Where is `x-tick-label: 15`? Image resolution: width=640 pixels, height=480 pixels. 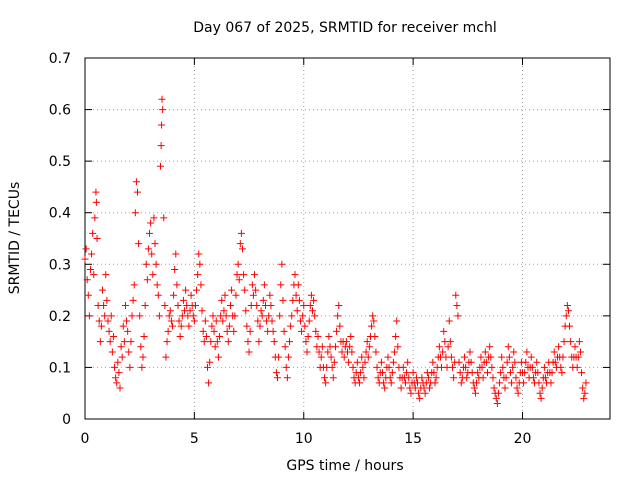 x-tick-label: 15 is located at coordinates (413, 439).